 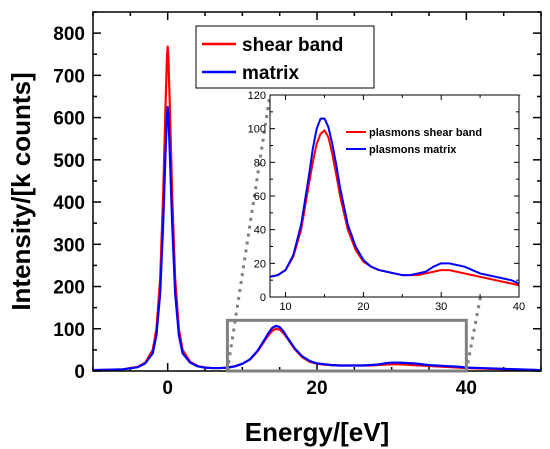 I want to click on main-legend: shear band matrix, so click(x=285, y=57).